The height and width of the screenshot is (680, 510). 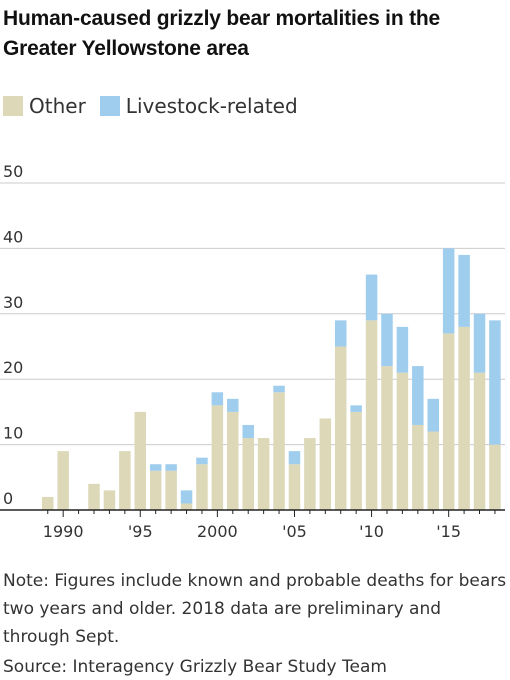 I want to click on legend-swatch-livestock, so click(x=109, y=106).